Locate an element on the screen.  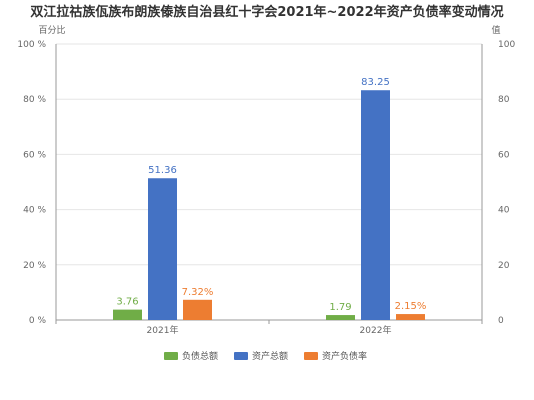
bar-value-label: 2.15% is located at coordinates (411, 306).